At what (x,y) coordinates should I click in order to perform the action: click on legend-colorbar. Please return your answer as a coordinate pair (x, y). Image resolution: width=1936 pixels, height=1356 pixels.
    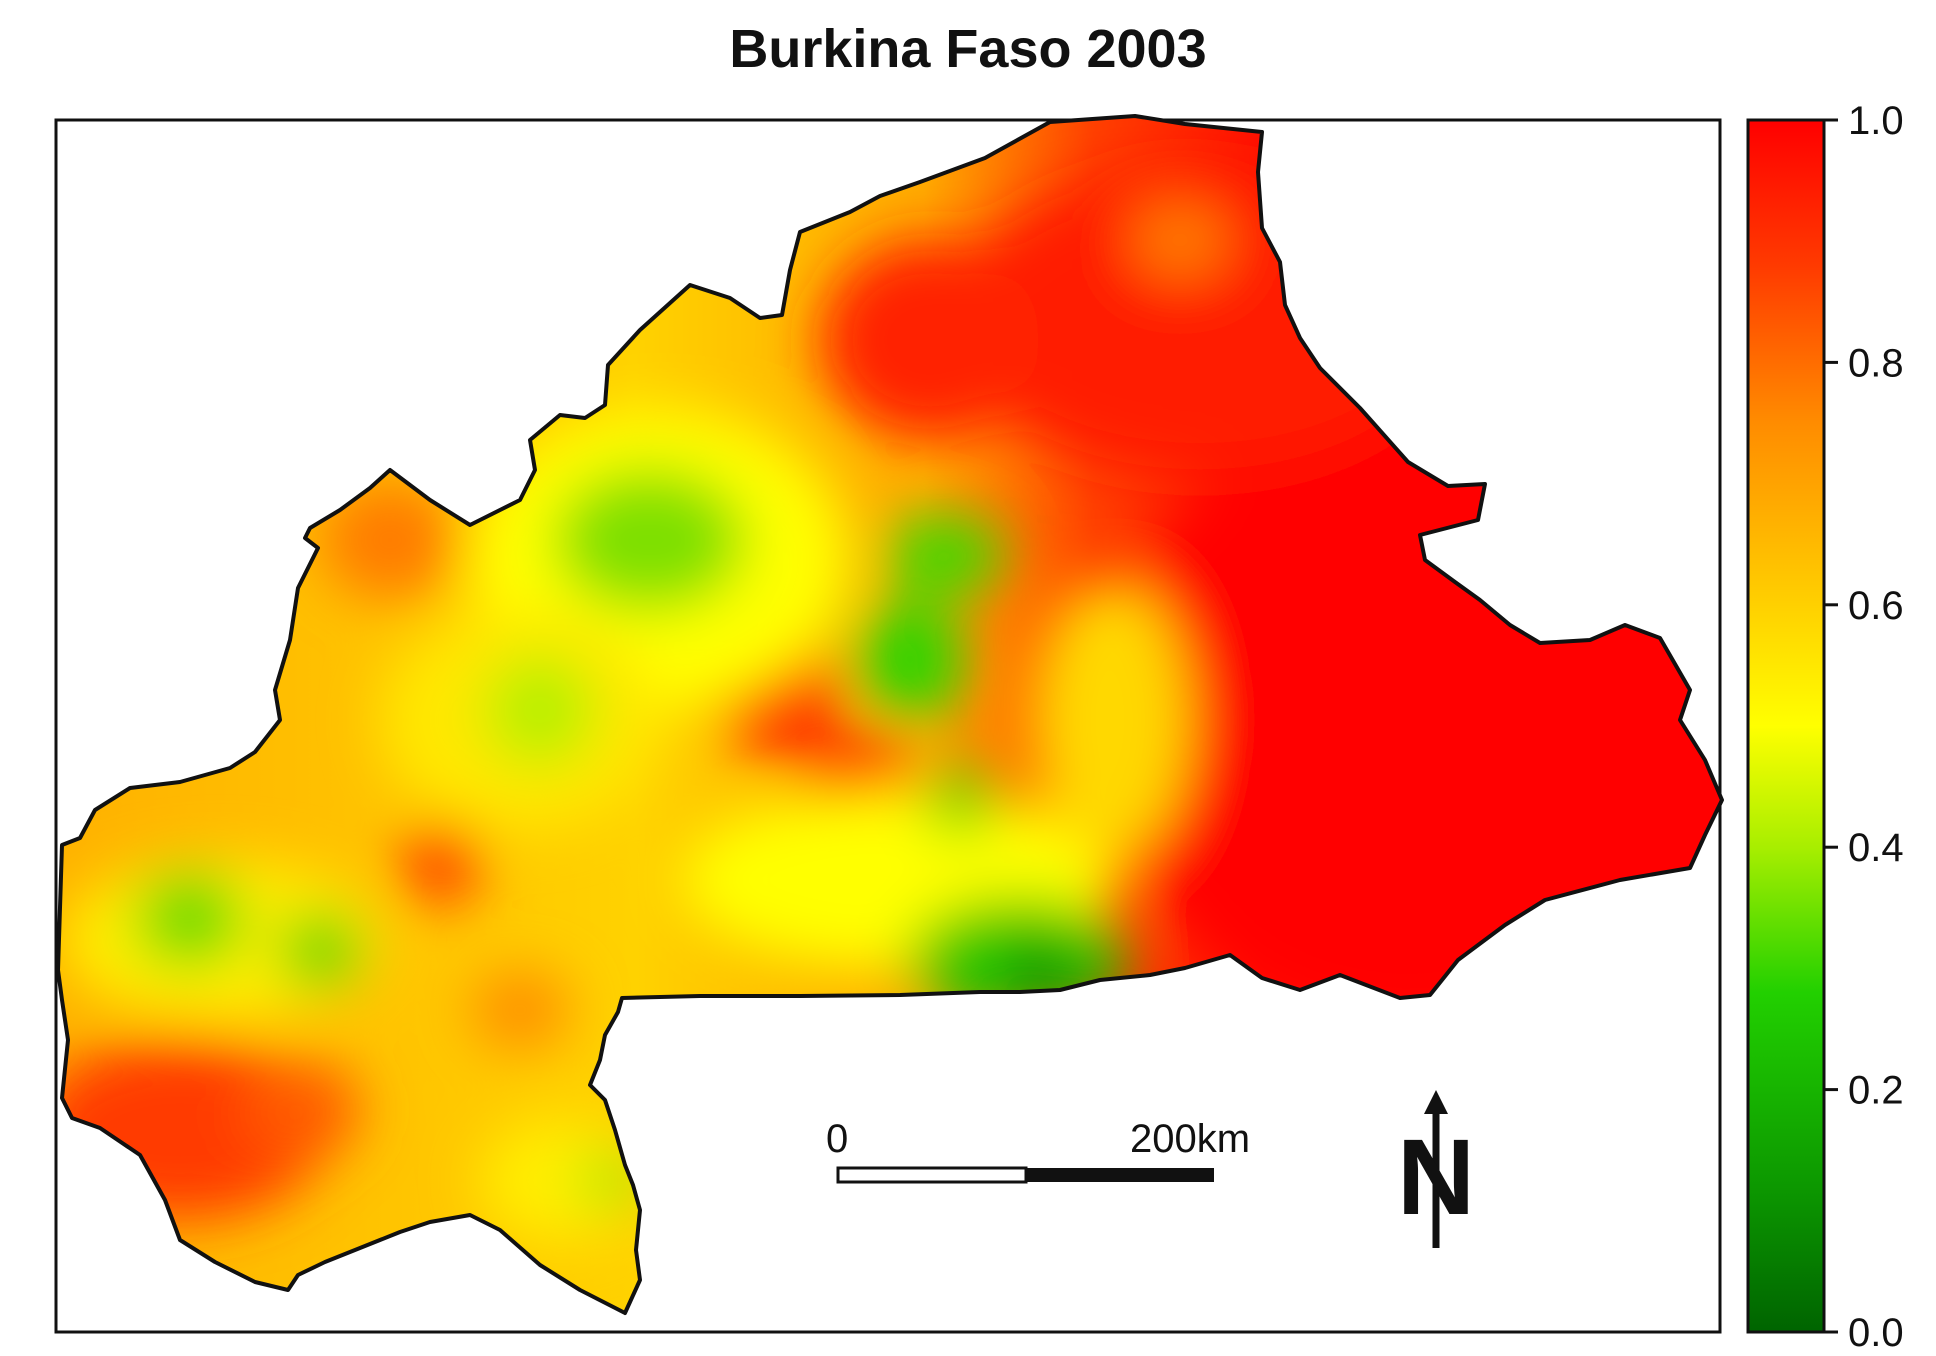
    Looking at the image, I should click on (1786, 726).